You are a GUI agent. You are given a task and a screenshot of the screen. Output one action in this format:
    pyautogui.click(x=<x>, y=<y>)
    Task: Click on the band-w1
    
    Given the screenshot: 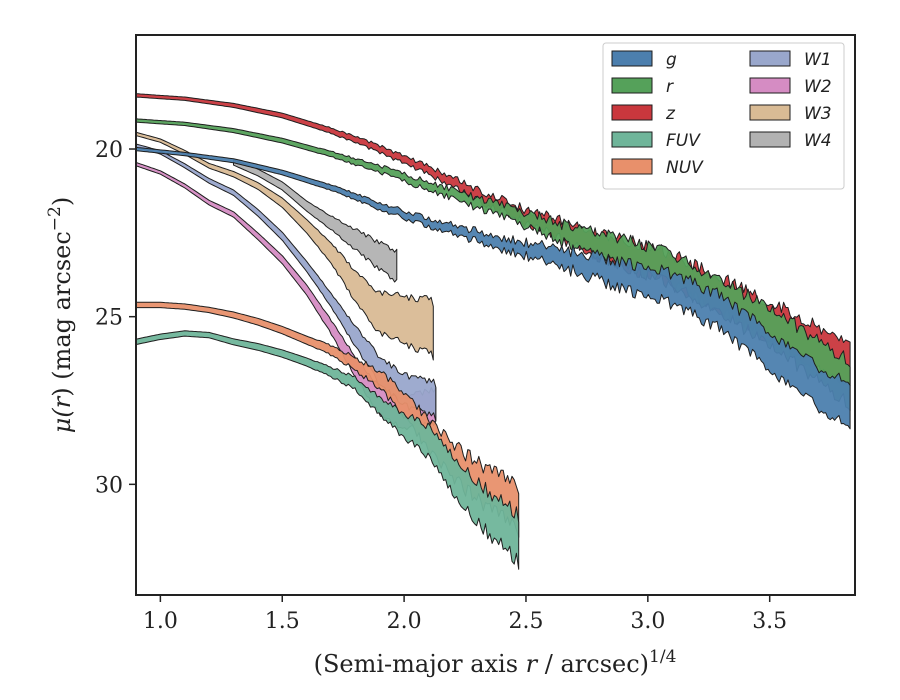 What is the action you would take?
    pyautogui.click(x=286, y=282)
    